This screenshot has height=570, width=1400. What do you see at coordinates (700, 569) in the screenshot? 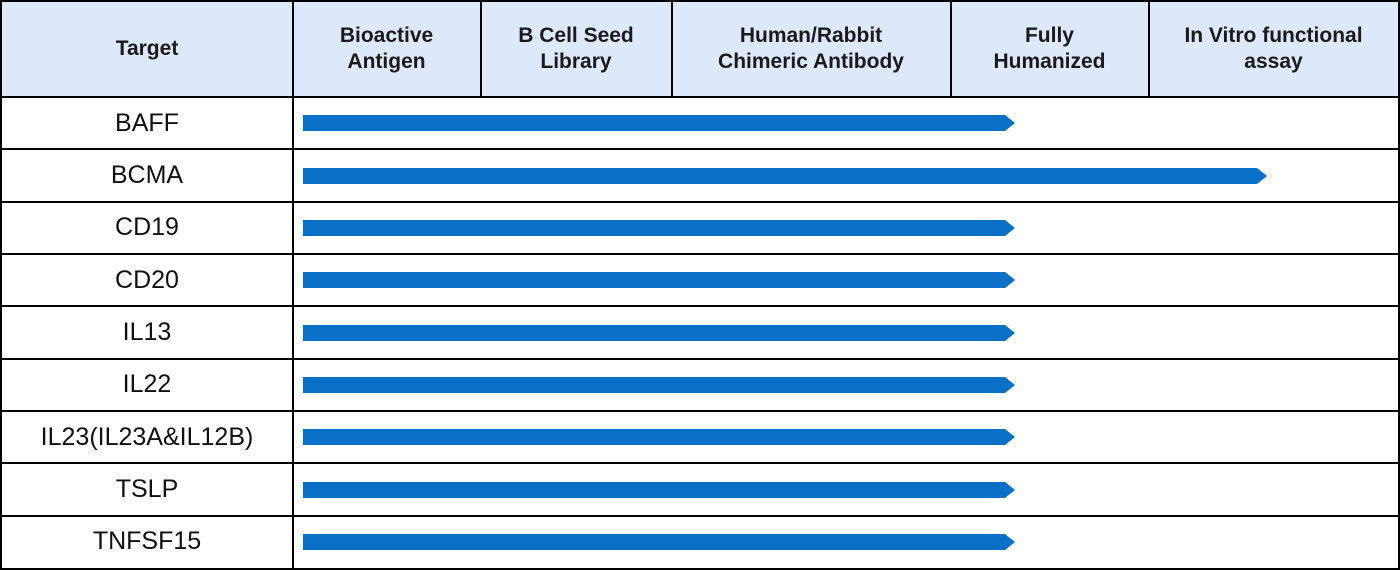
I see `table-border-bottom` at bounding box center [700, 569].